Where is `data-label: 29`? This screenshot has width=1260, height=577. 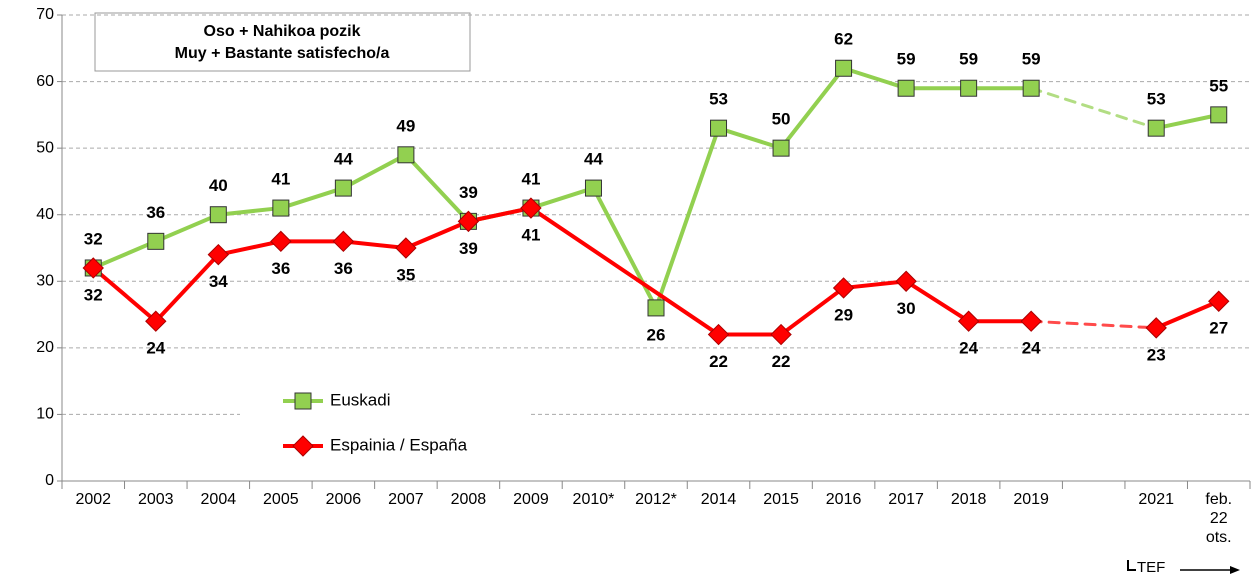 data-label: 29 is located at coordinates (843, 314).